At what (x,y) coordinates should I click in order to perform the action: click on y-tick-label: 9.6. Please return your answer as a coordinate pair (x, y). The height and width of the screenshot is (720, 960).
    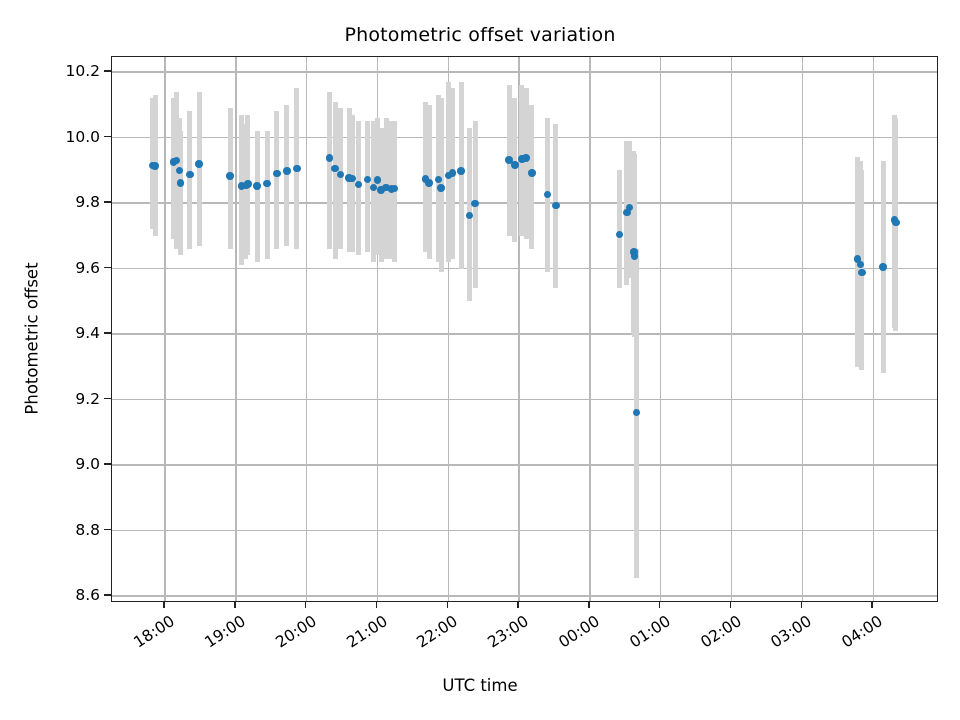
    Looking at the image, I should click on (87, 267).